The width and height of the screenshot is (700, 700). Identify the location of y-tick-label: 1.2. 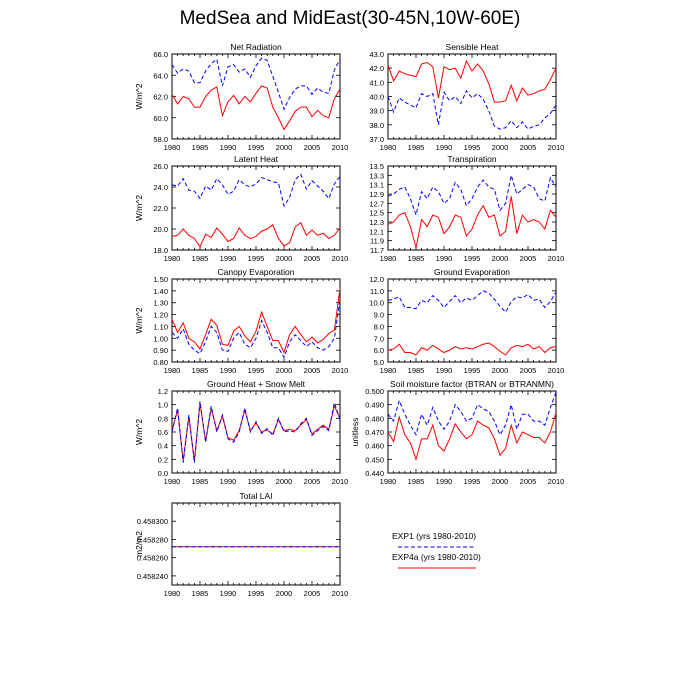
(163, 391).